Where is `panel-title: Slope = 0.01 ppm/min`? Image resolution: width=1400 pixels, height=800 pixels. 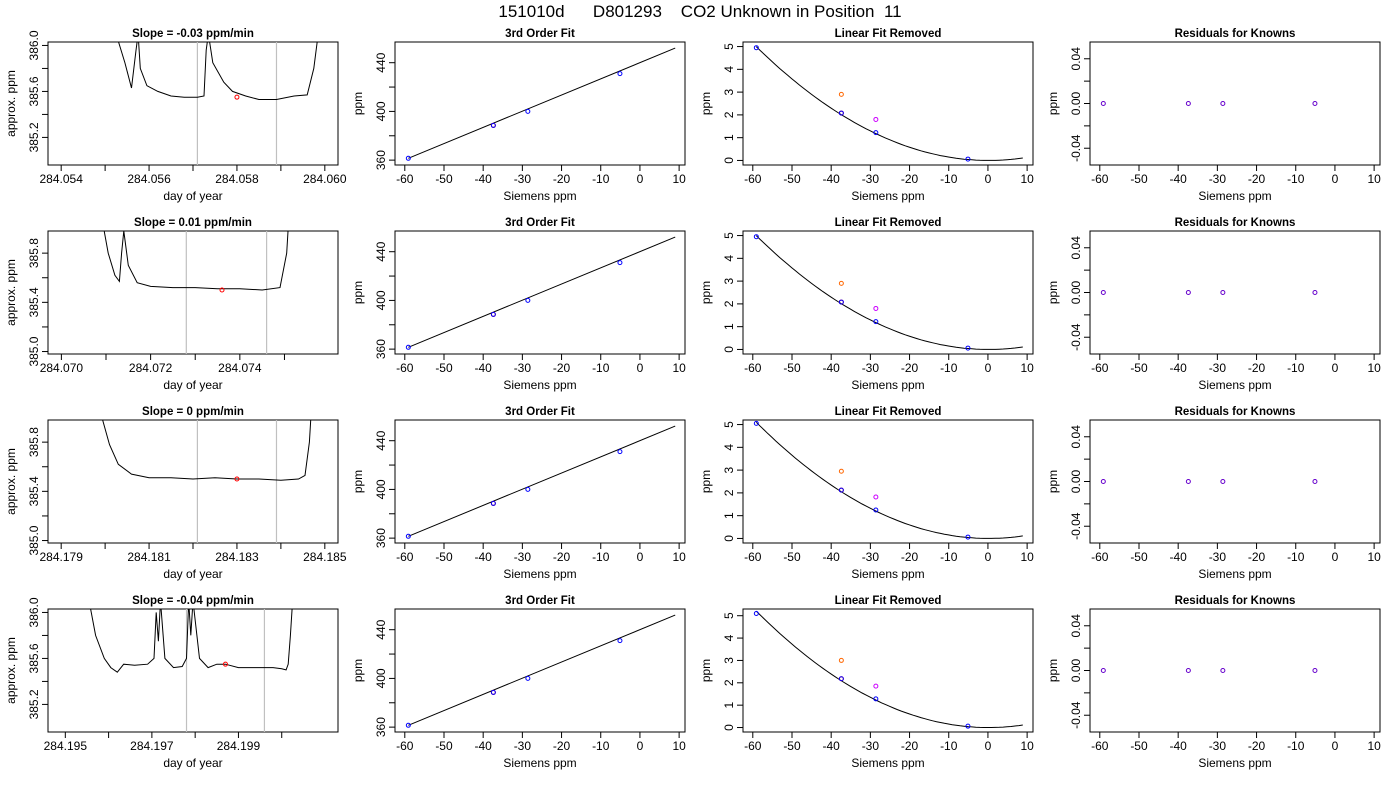
panel-title: Slope = 0.01 ppm/min is located at coordinates (193, 223).